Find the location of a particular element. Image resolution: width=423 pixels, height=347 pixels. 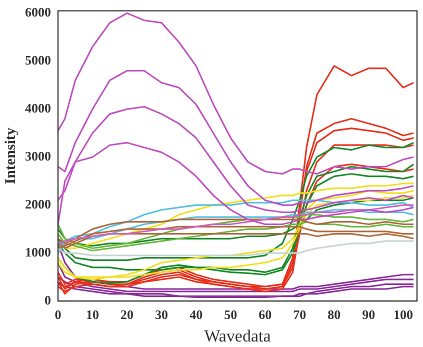

x-tick-label: 80 is located at coordinates (334, 314).